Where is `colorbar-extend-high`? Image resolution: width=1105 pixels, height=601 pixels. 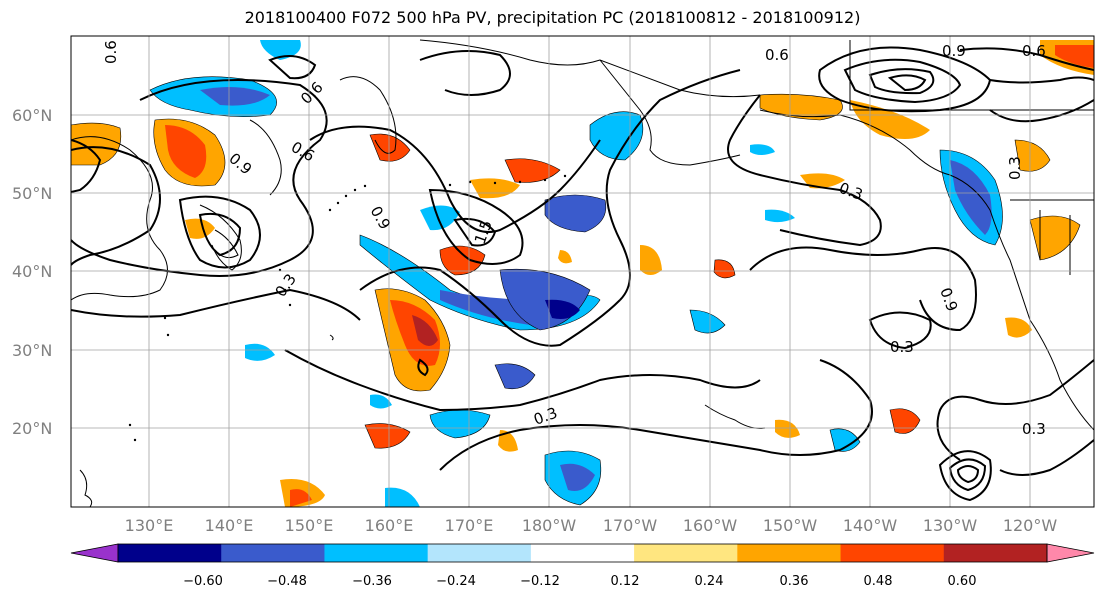
colorbar-extend-high is located at coordinates (1070, 553).